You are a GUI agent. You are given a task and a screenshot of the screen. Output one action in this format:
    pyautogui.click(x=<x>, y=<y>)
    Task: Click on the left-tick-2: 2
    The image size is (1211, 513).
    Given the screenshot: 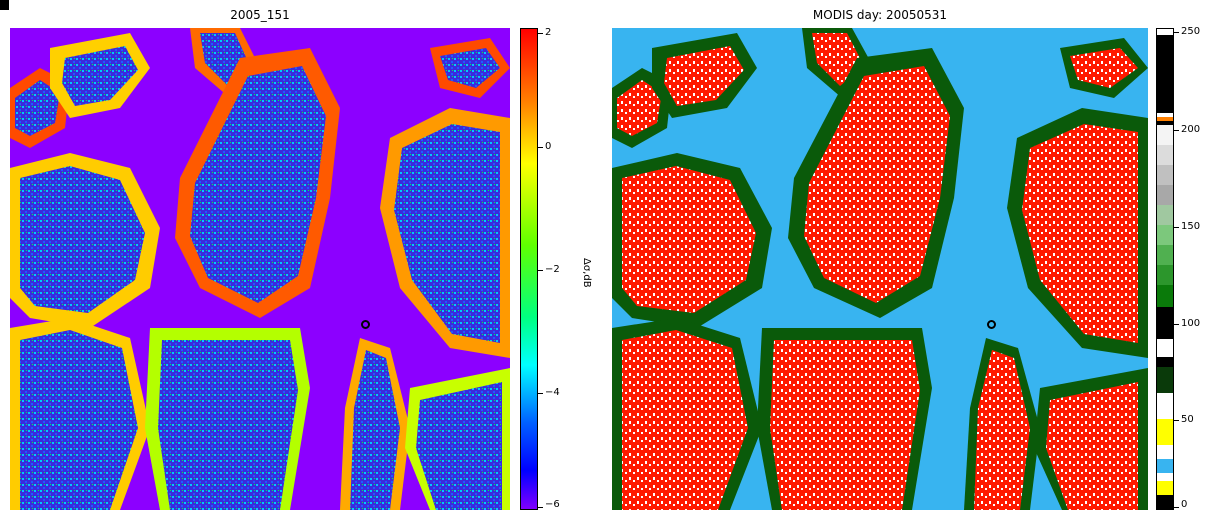 What is the action you would take?
    pyautogui.click(x=548, y=32)
    